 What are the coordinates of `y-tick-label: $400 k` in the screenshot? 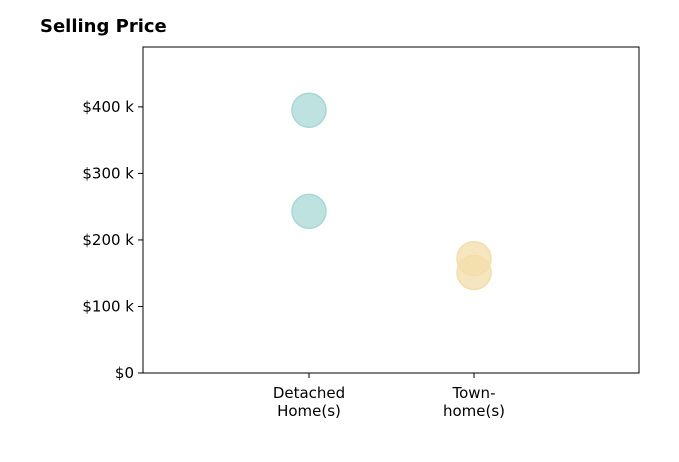 It's located at (108, 107).